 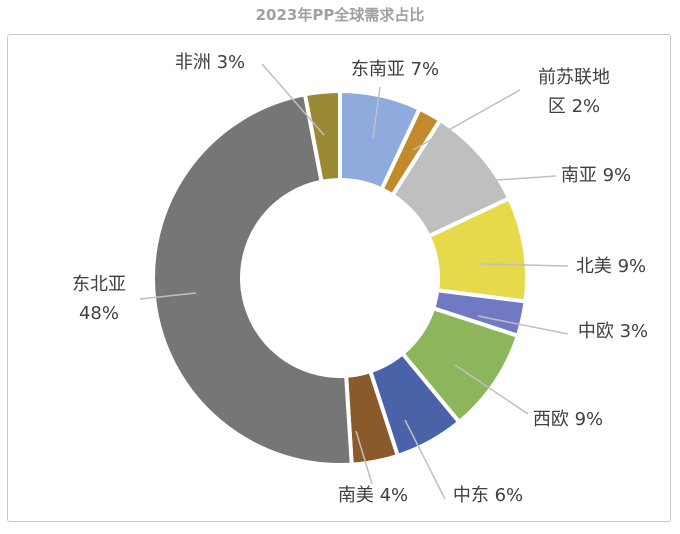 What do you see at coordinates (568, 419) in the screenshot?
I see `data-label-5: 西欧 9%` at bounding box center [568, 419].